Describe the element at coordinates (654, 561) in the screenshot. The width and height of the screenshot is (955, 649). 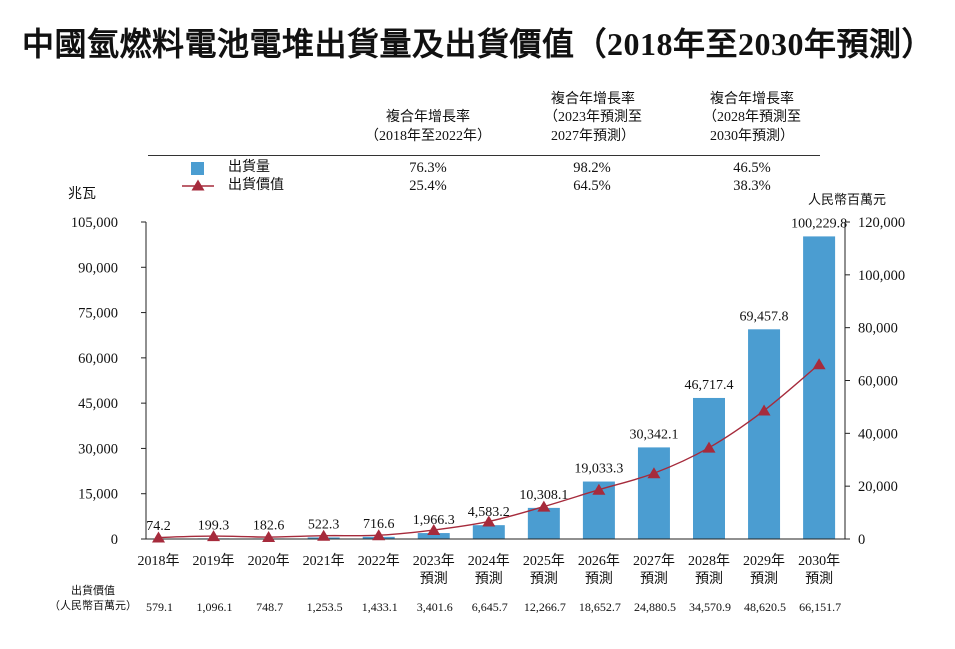
I see `x-tick-label-line: 2027年` at that location.